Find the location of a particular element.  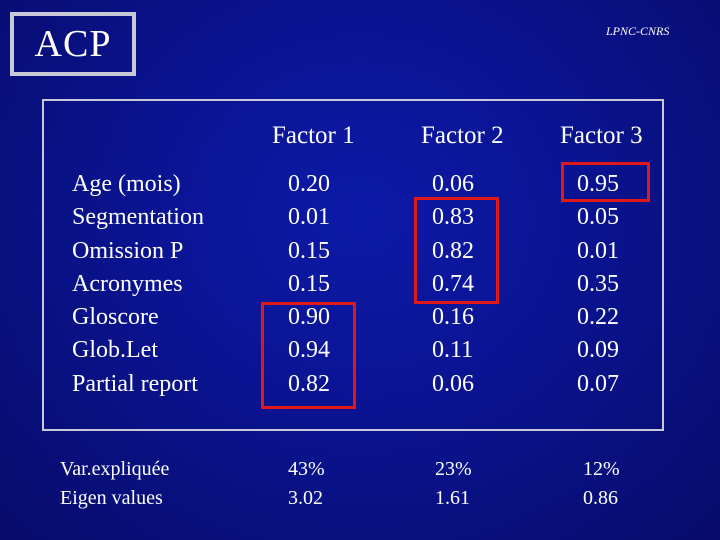

table-cell: 0.11 is located at coordinates (453, 350).